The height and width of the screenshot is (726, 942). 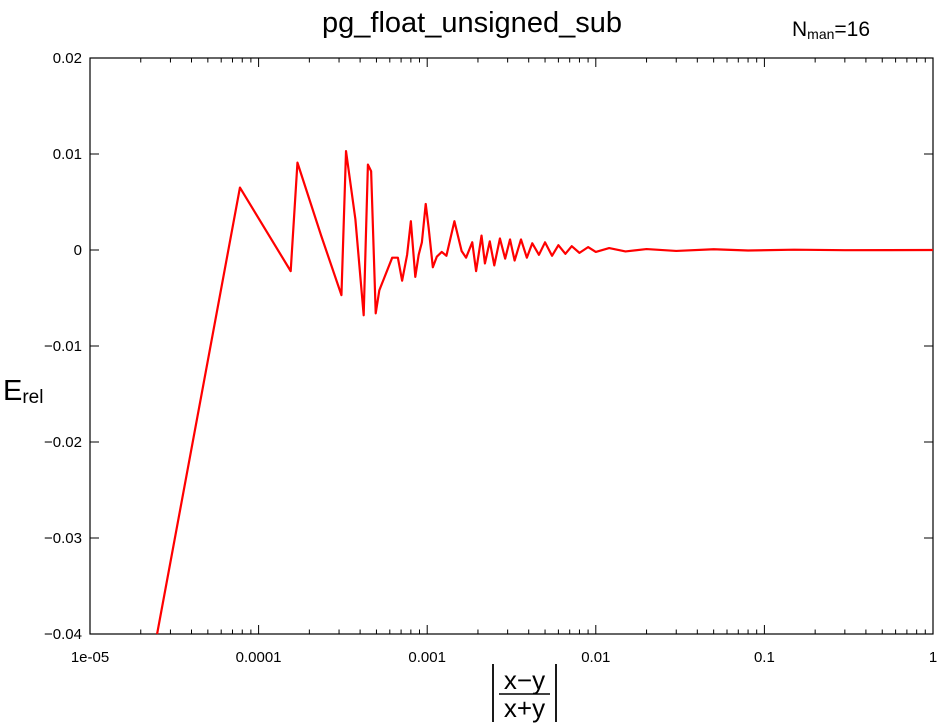 What do you see at coordinates (799, 29) in the screenshot?
I see `mantissa-annotation-main: N` at bounding box center [799, 29].